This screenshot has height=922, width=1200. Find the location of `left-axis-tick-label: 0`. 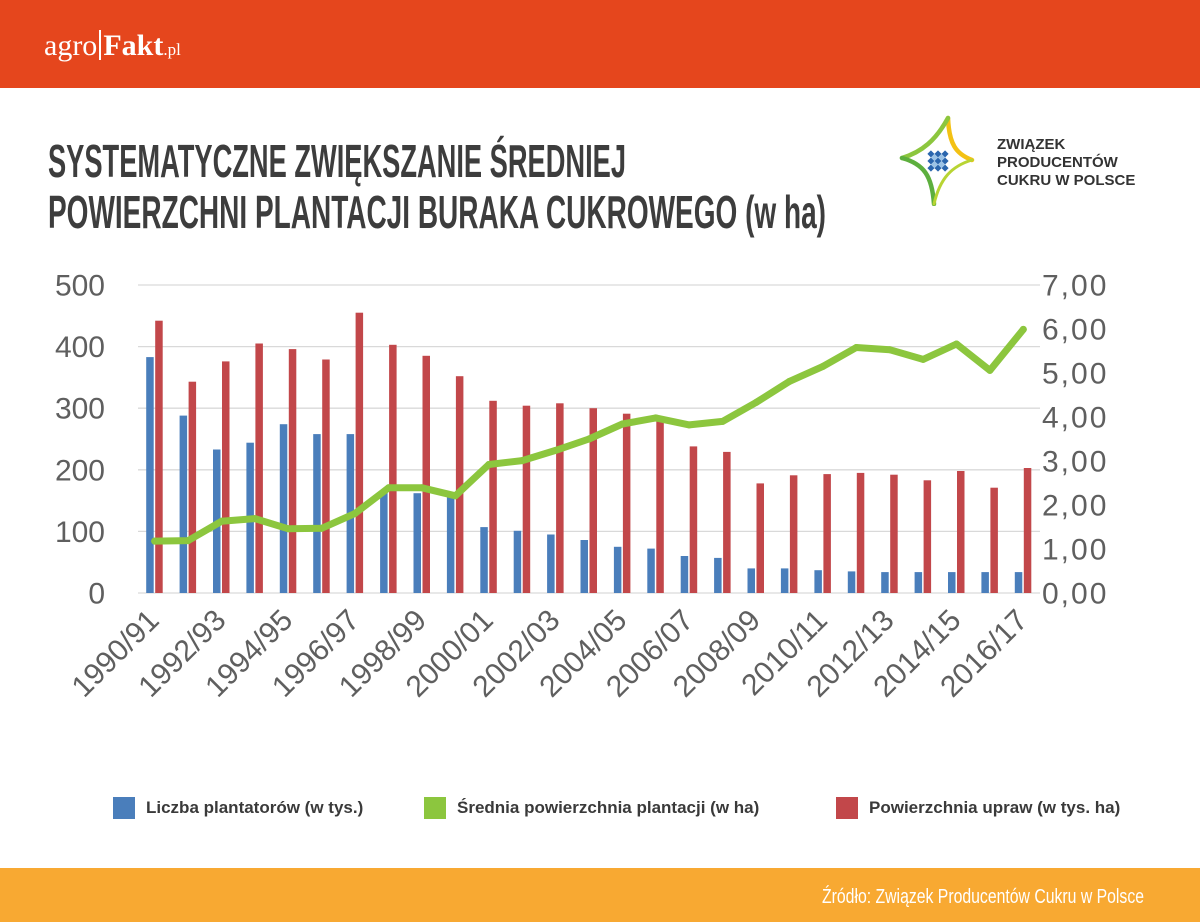

left-axis-tick-label: 0 is located at coordinates (96, 594).